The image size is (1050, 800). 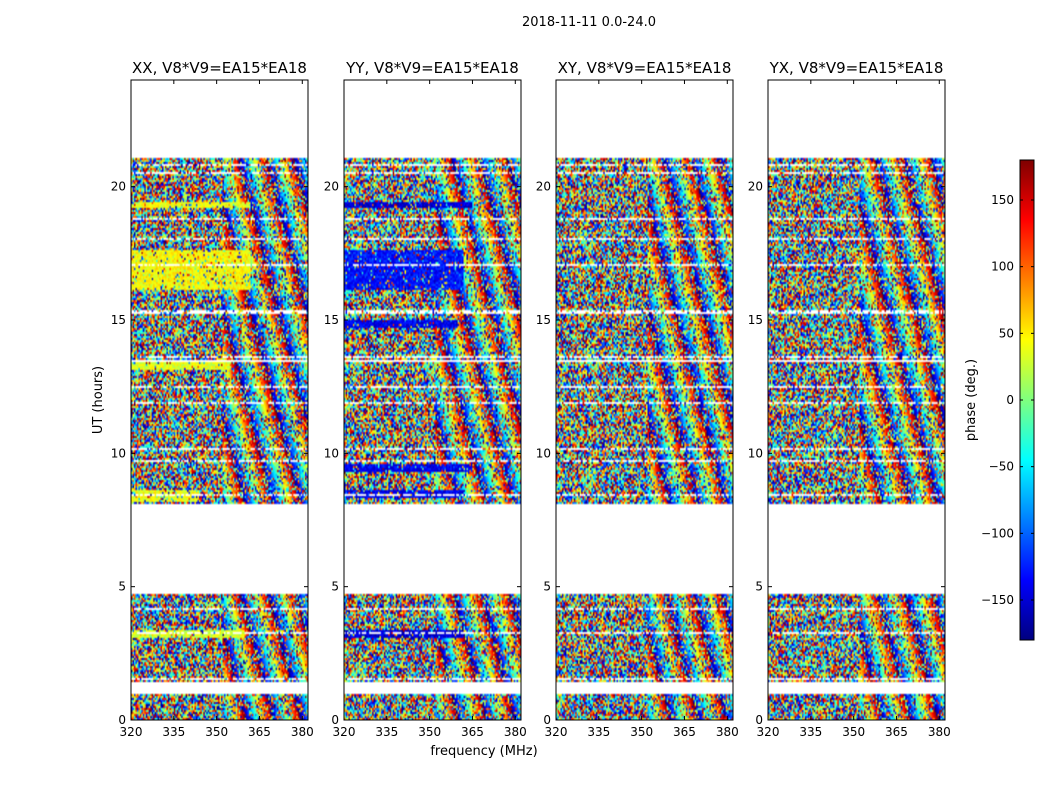 I want to click on panel-0-frame, so click(x=219, y=400).